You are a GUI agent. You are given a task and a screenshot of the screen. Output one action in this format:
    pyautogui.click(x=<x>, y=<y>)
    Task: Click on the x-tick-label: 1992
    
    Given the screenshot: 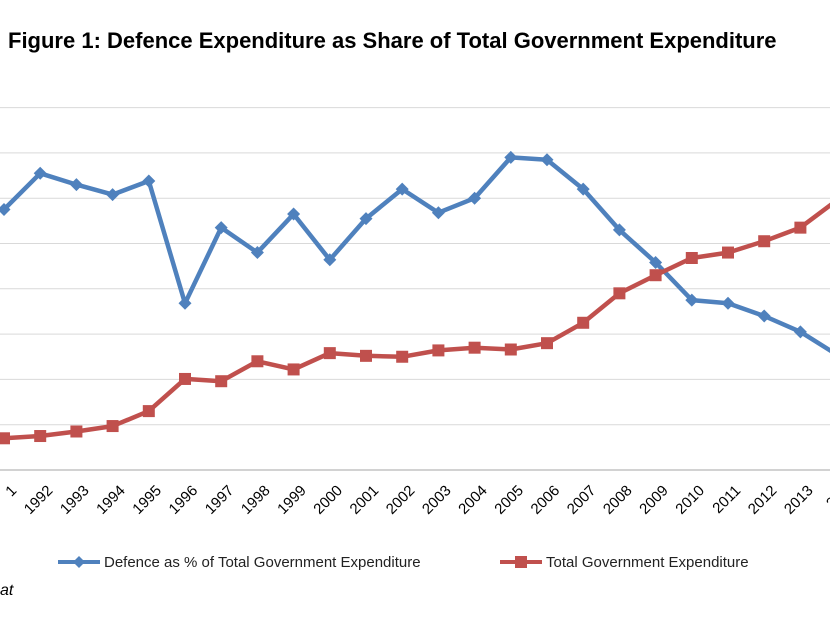 What is the action you would take?
    pyautogui.click(x=39, y=500)
    